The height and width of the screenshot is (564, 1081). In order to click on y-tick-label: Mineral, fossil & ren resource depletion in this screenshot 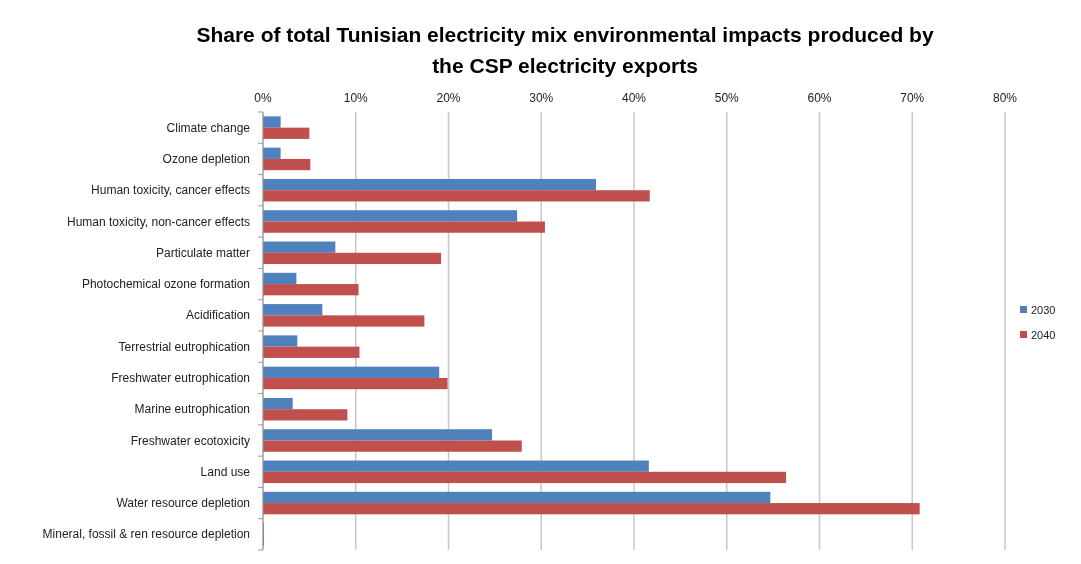, I will do `click(146, 534)`.